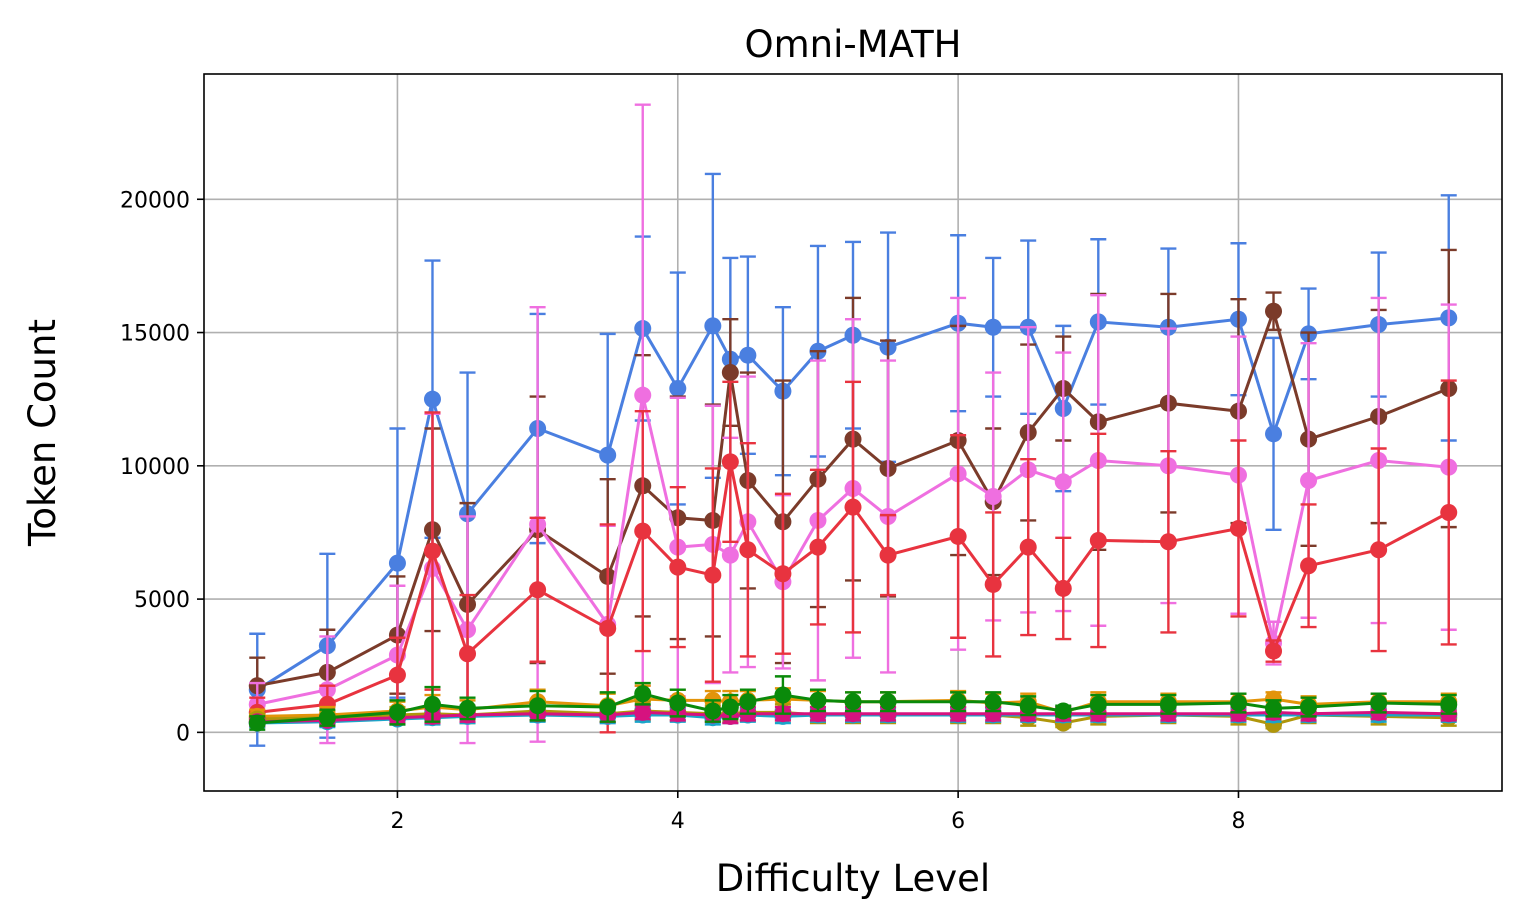 The image size is (1522, 922). Describe the element at coordinates (397, 821) in the screenshot. I see `x-tick-label: 2` at that location.